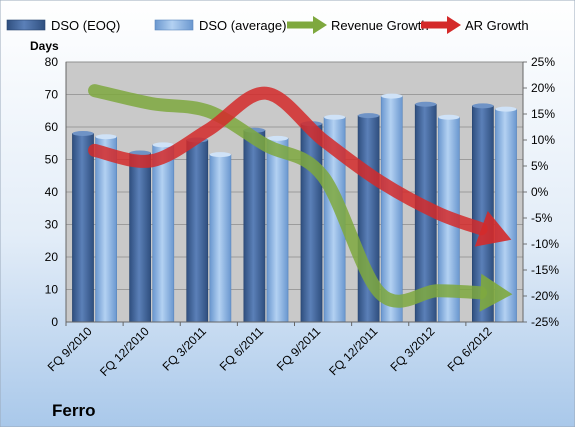 Image resolution: width=575 pixels, height=432 pixels. I want to click on y-tick-label: 0, so click(54, 322).